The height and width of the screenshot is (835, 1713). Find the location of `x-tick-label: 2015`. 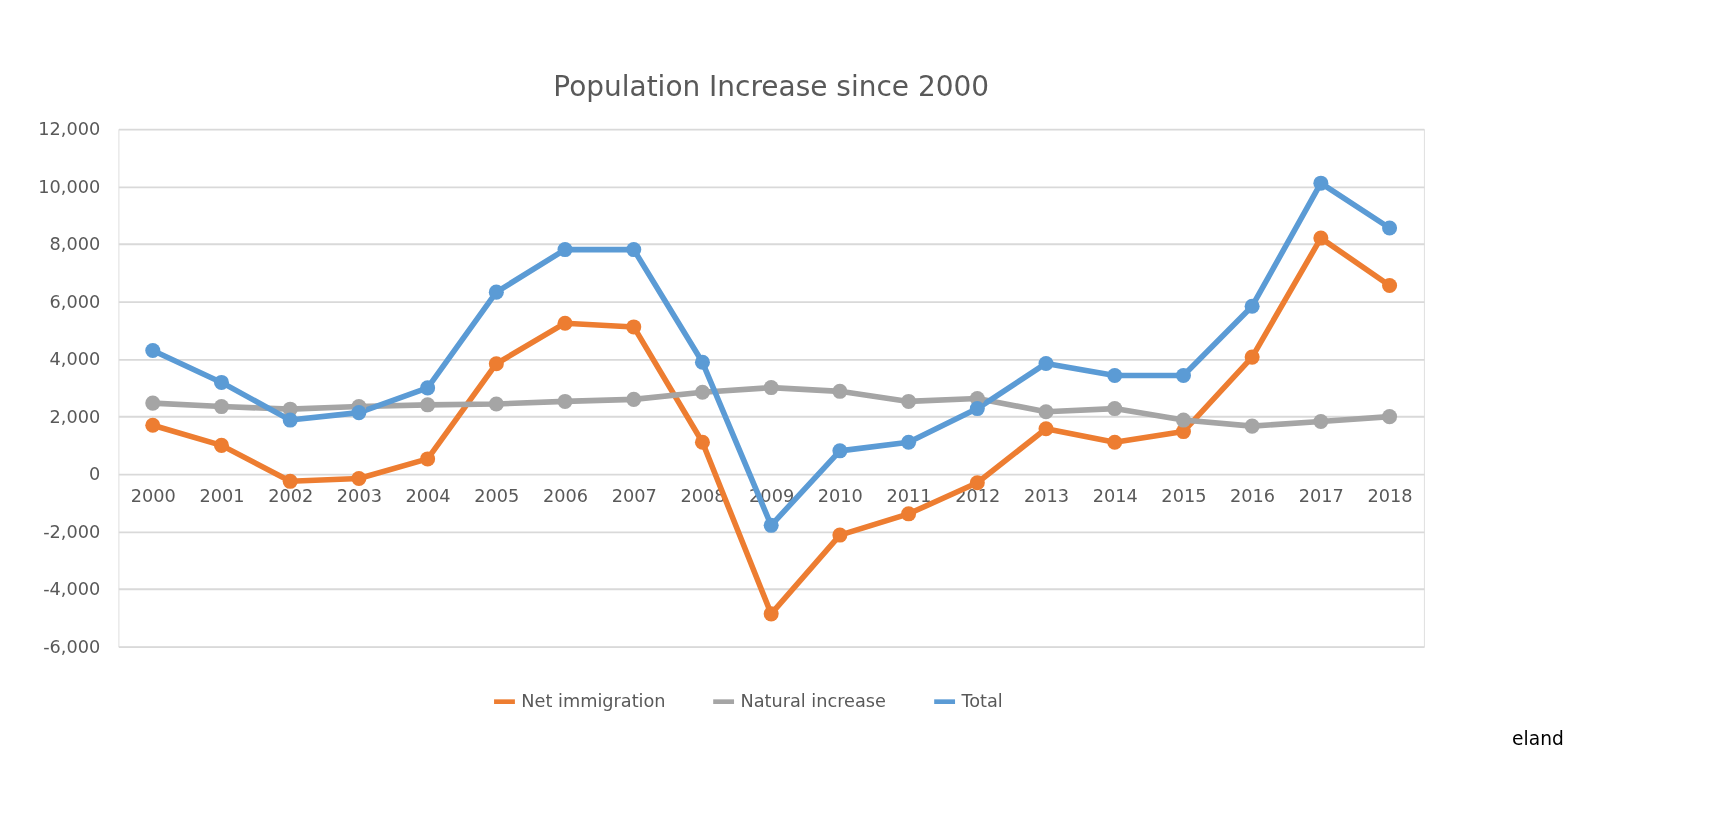

x-tick-label: 2015 is located at coordinates (1184, 495).